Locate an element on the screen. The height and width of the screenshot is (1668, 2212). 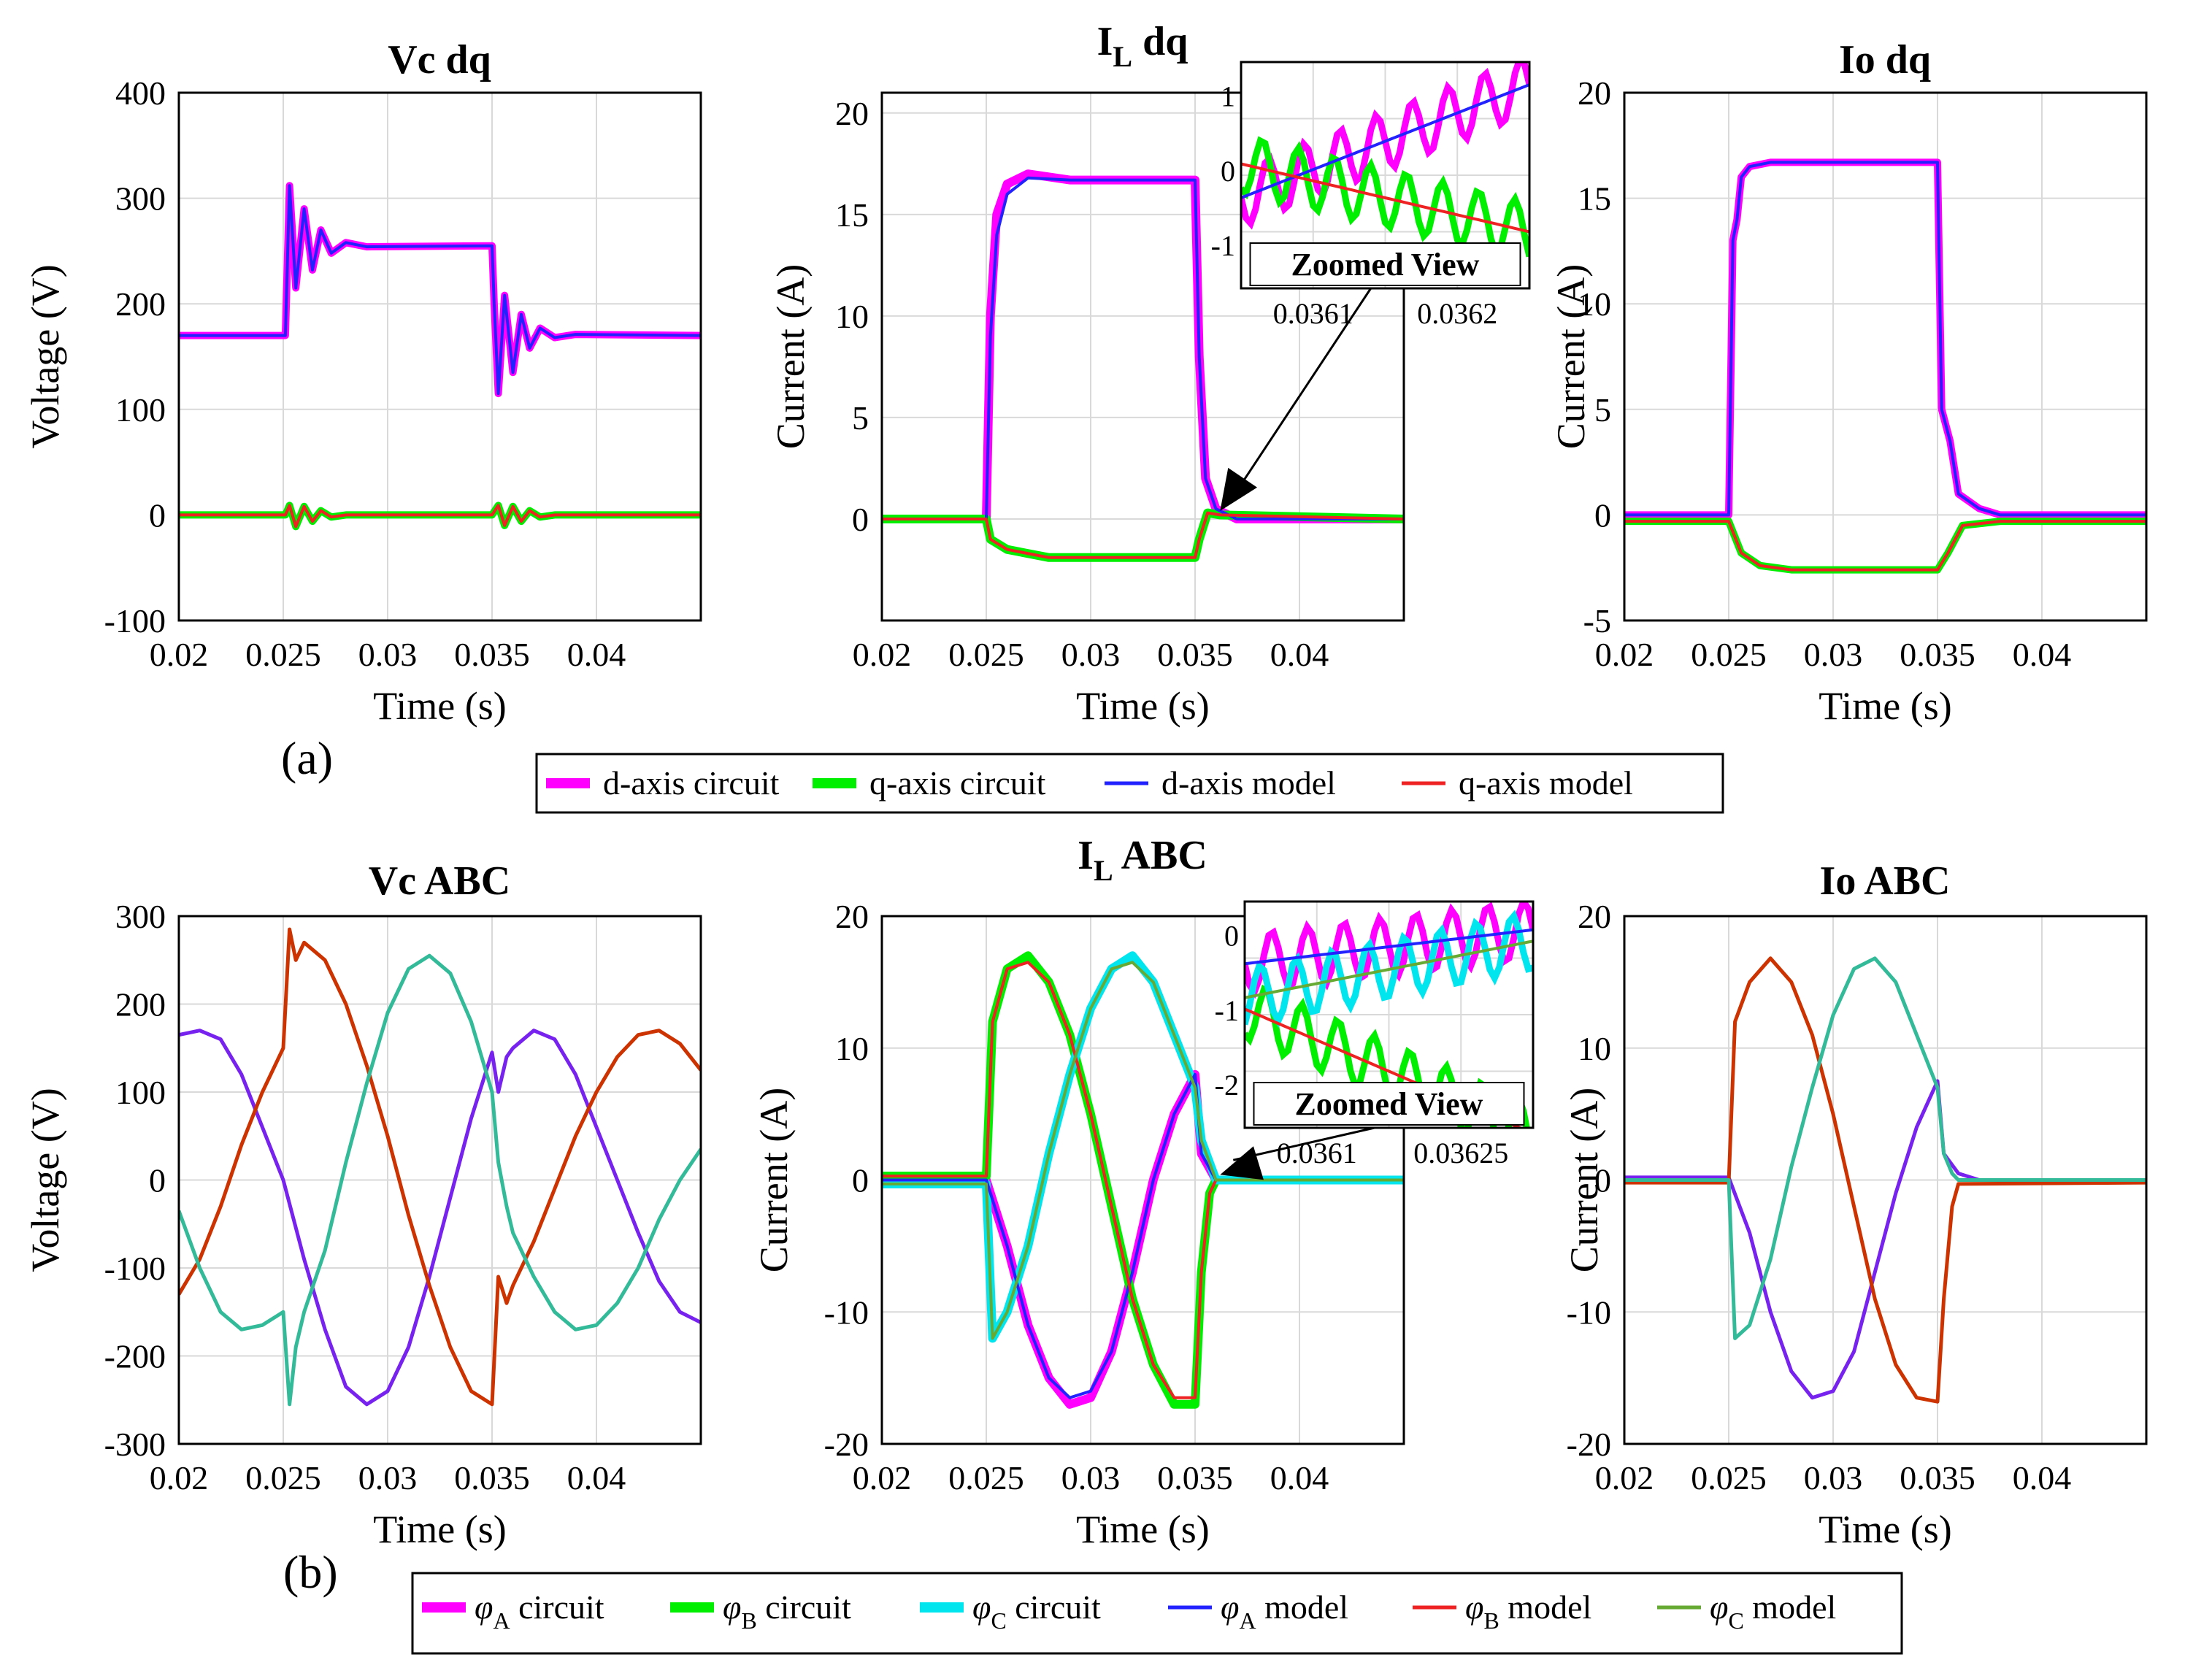
plot-area is located at coordinates (1885, 356).